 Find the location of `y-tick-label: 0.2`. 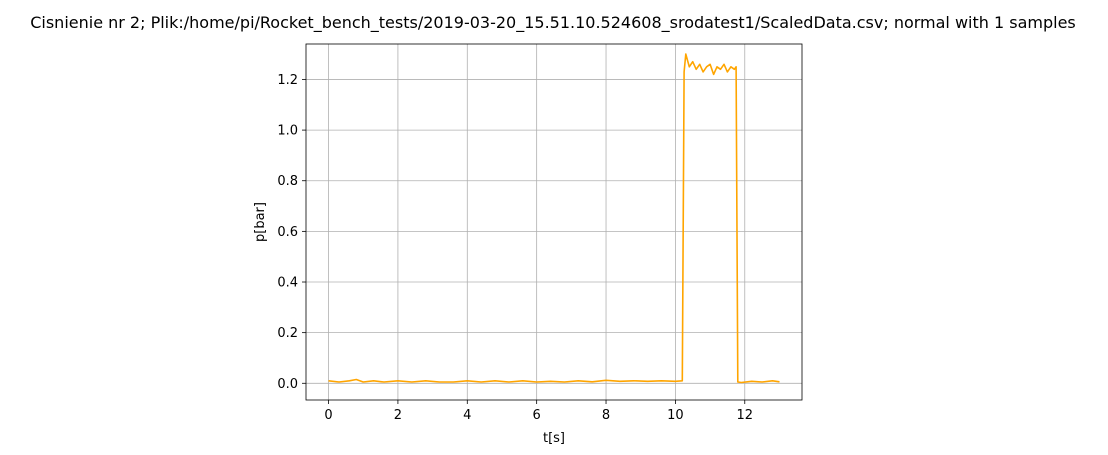

y-tick-label: 0.2 is located at coordinates (287, 333).